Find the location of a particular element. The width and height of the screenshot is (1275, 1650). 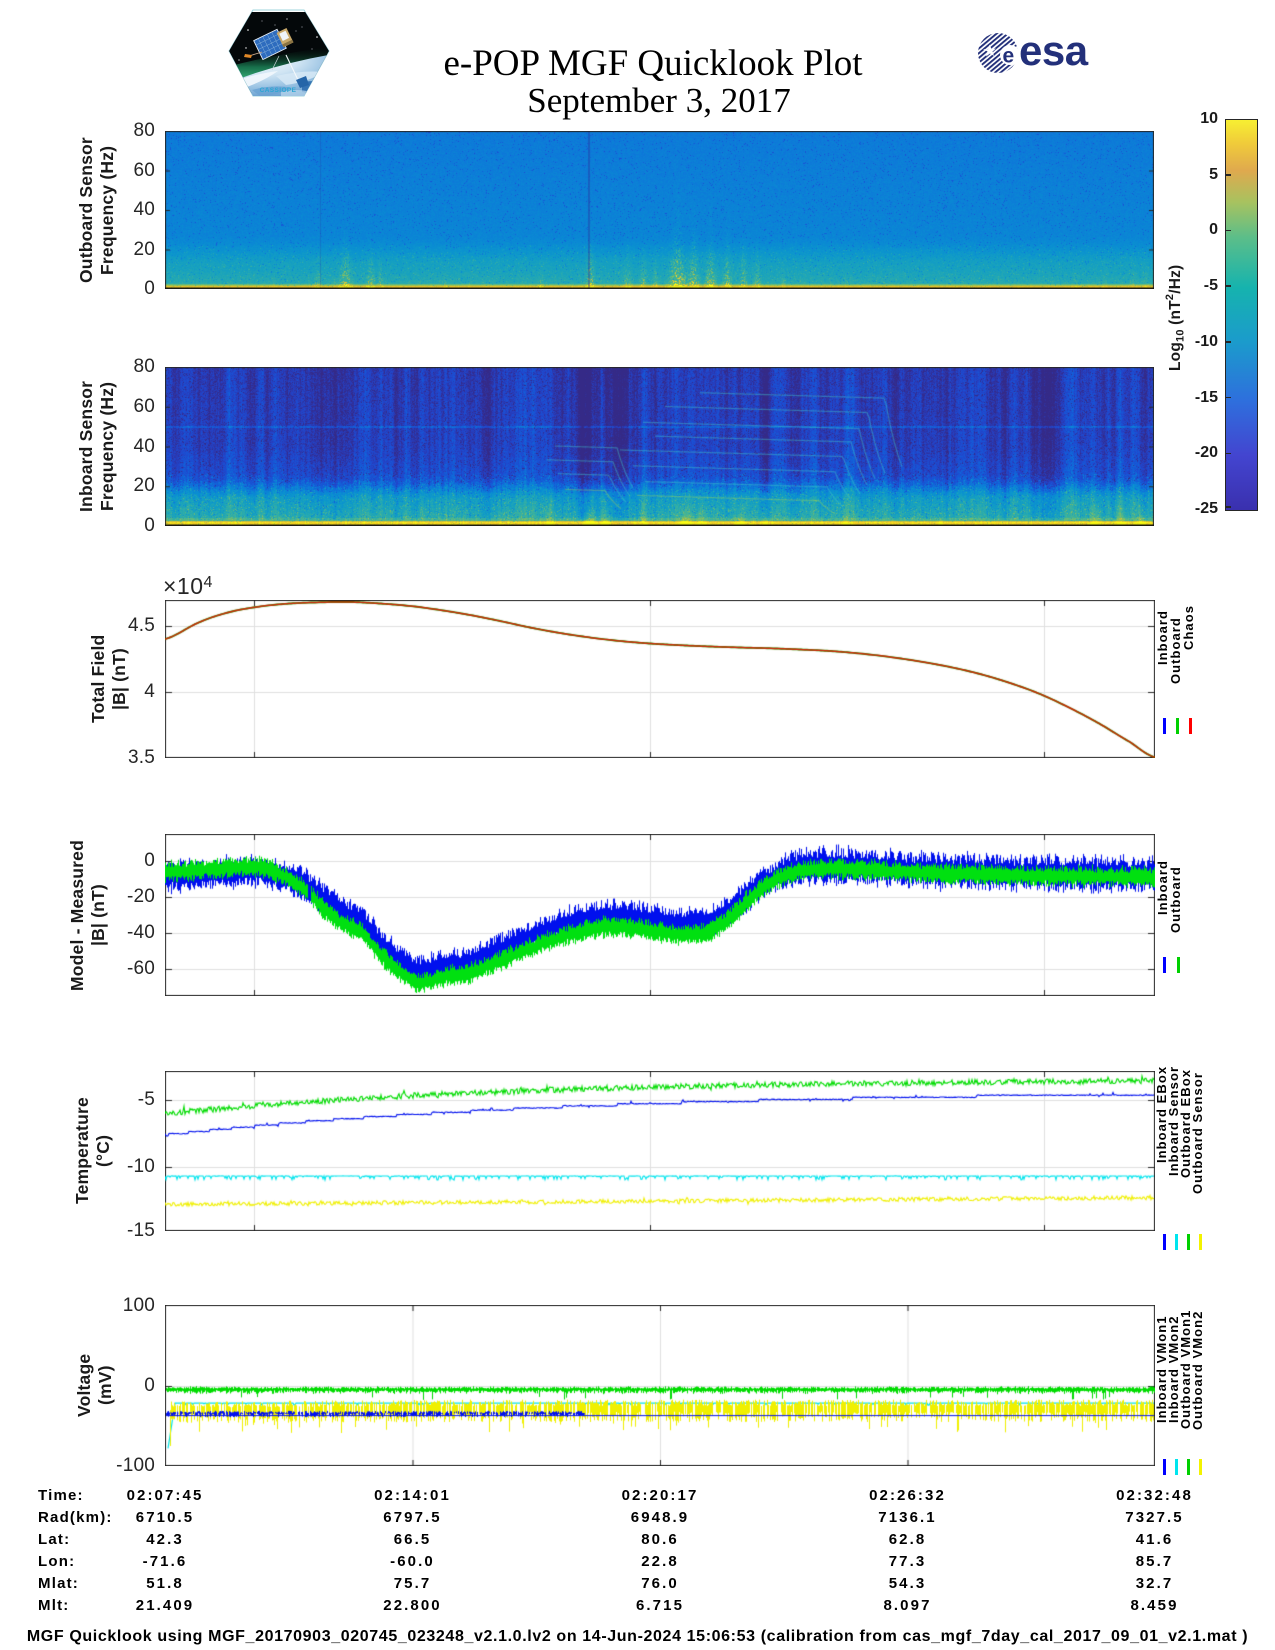

svg-text: e is located at coordinates (1009, 56).